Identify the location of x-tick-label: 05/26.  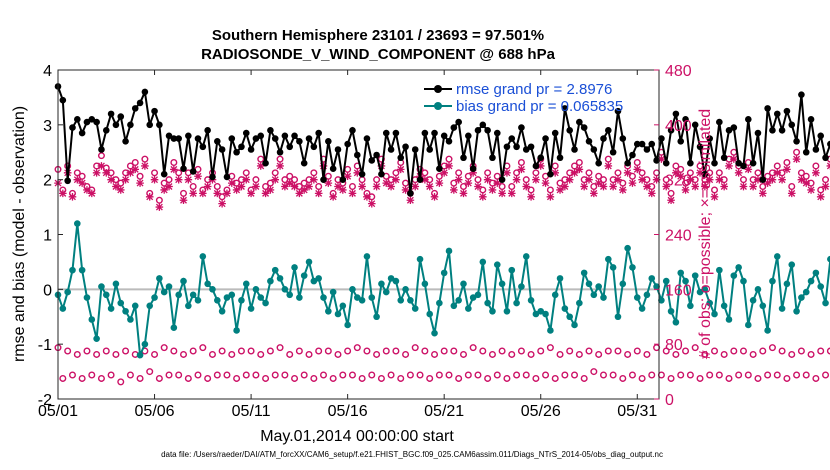
(541, 411).